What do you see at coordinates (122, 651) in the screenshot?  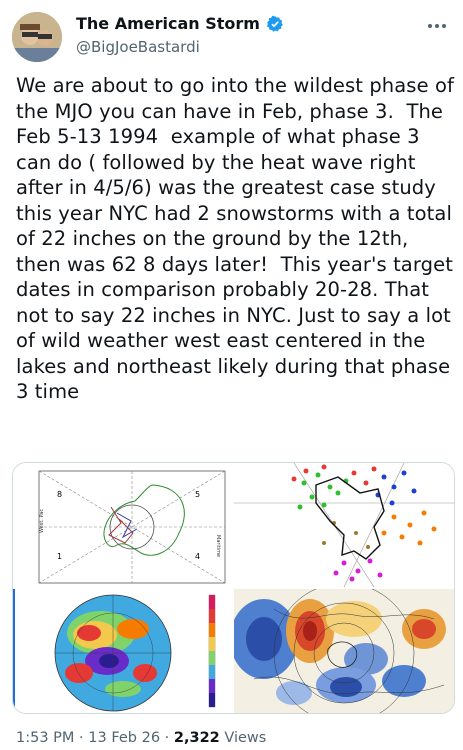 I see `polar-anomaly-map-image` at bounding box center [122, 651].